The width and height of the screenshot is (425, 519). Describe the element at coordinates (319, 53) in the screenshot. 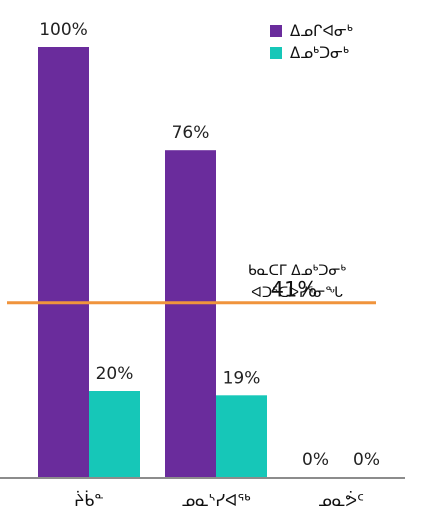

I see `legend-label: ᐃᓄᒃᑐᓂᒃ` at that location.